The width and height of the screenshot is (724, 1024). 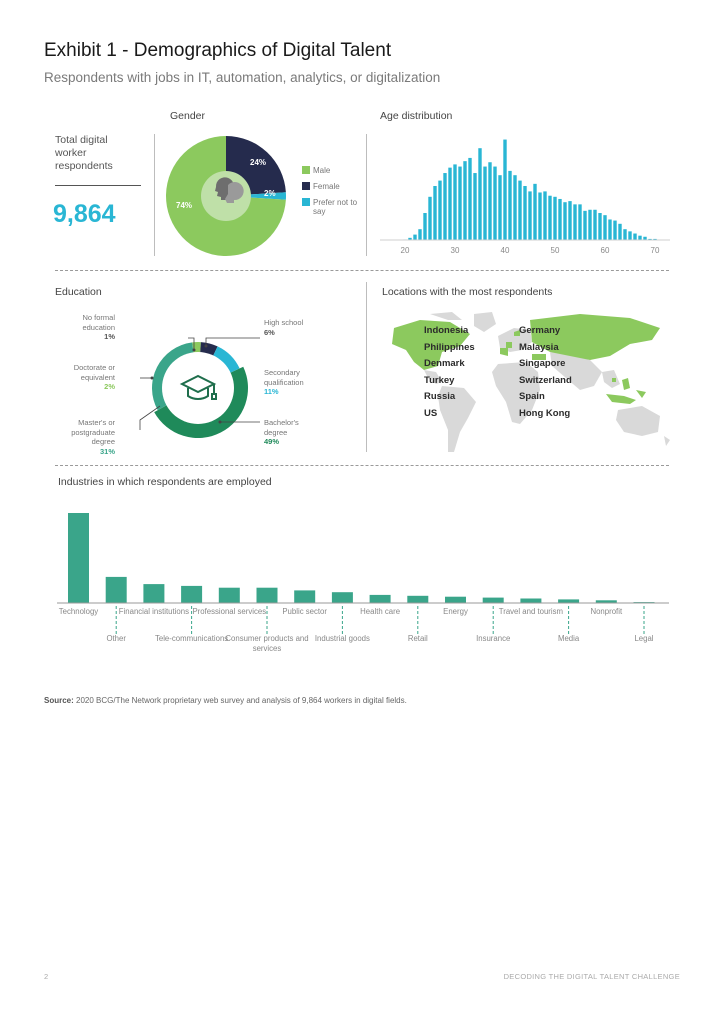 I want to click on industry-label: Nonprofit, so click(x=606, y=611).